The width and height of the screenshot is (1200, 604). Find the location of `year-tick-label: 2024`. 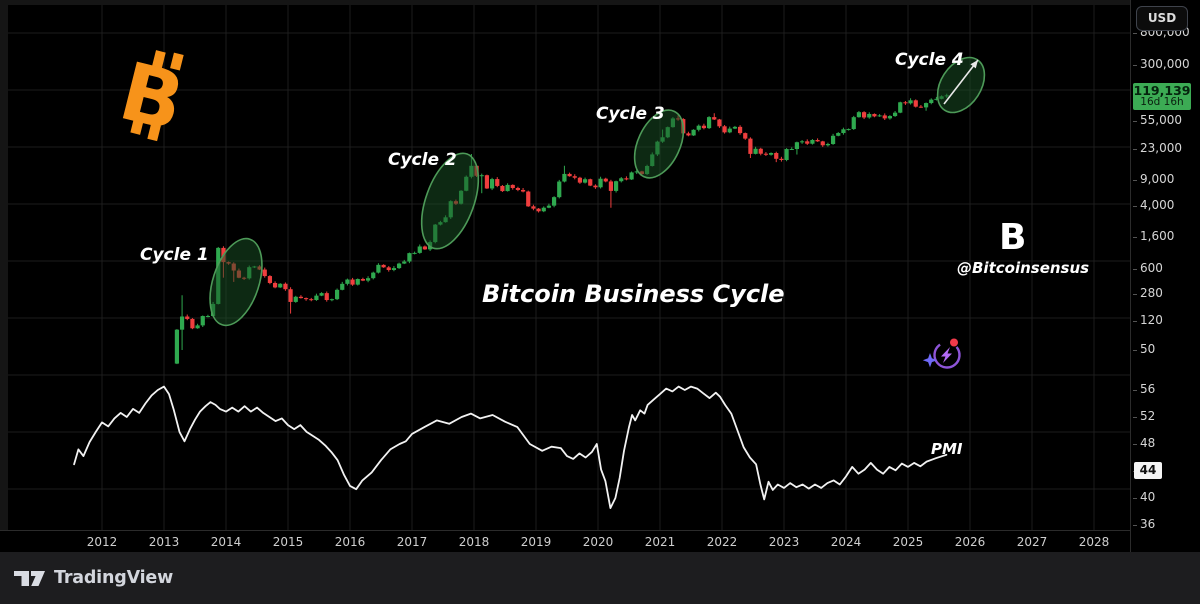

year-tick-label: 2024 is located at coordinates (846, 542).